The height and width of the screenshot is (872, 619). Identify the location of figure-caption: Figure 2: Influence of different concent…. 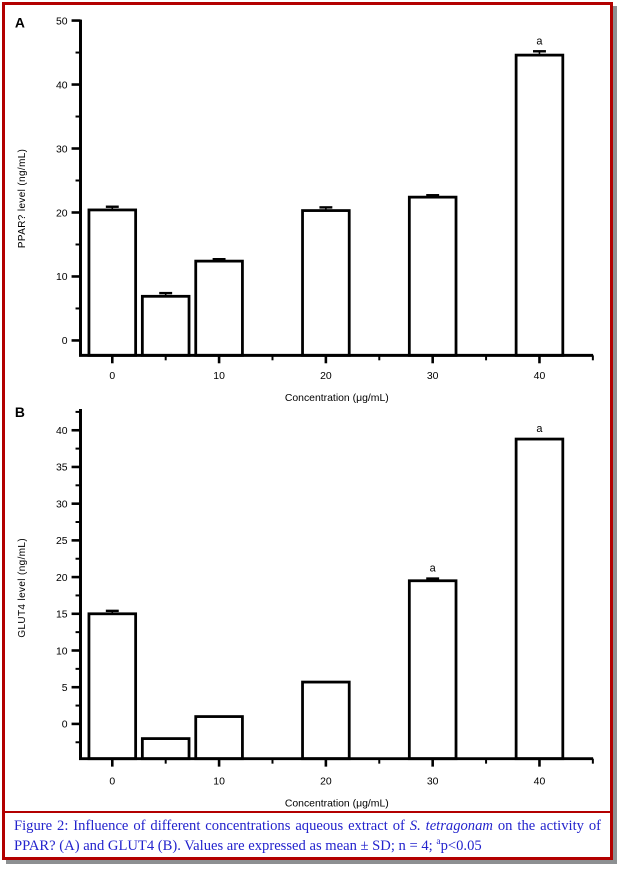
(307, 834).